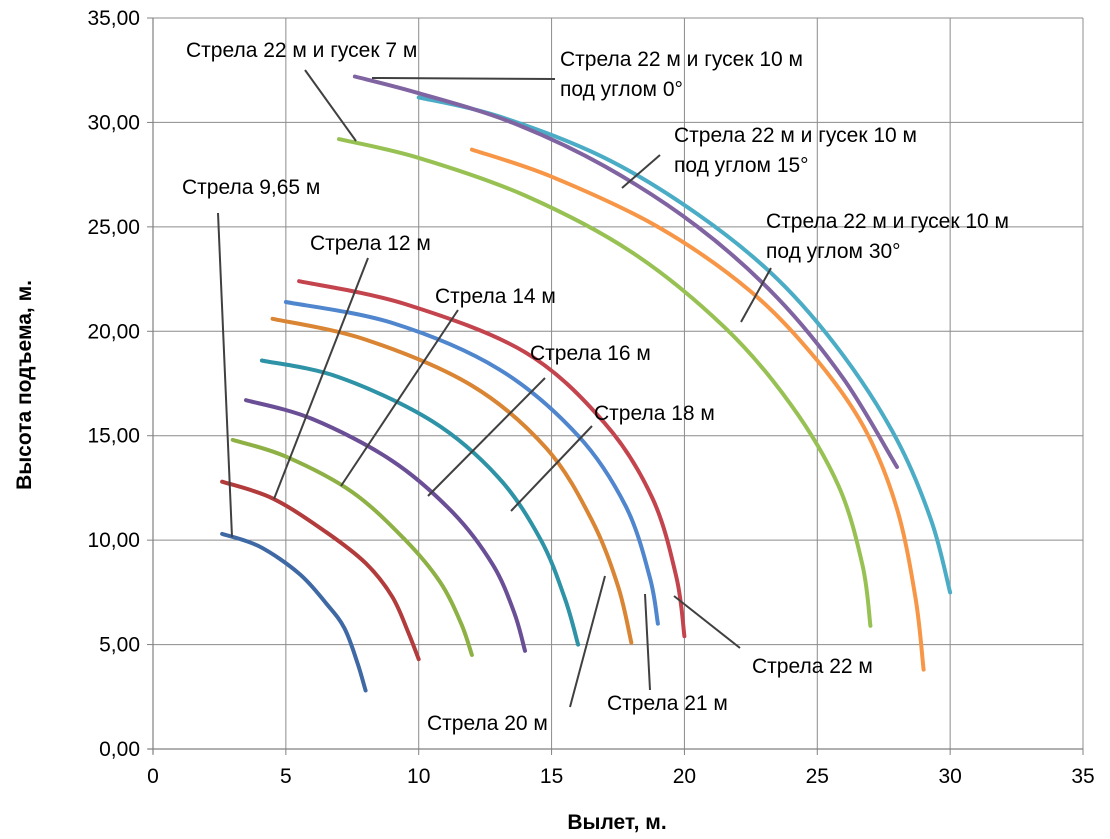  I want to click on annotation-boom-20: Стрела 20 м, so click(487, 723).